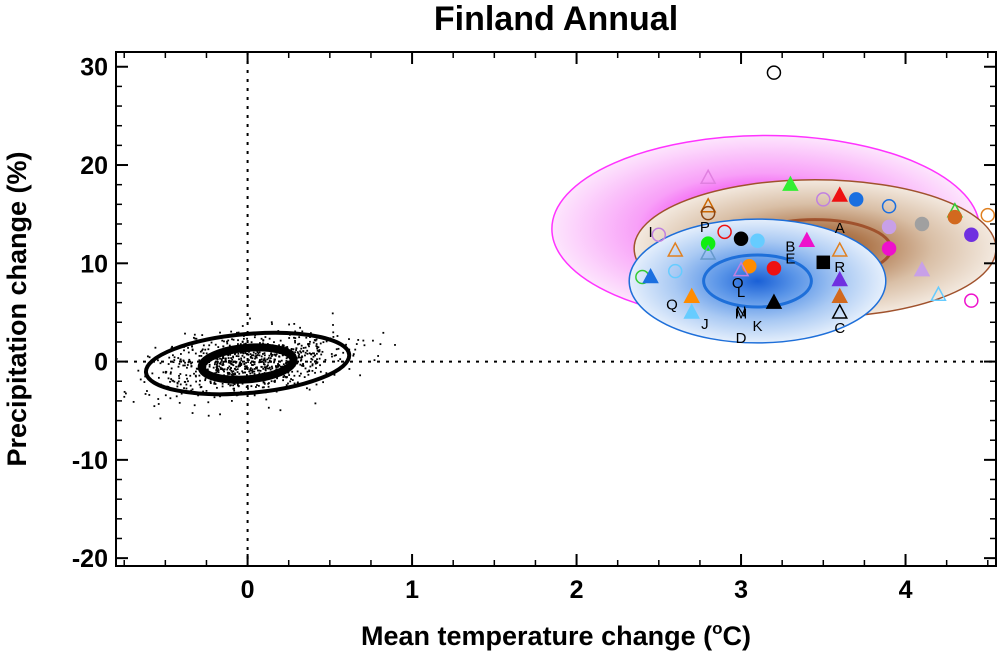 The height and width of the screenshot is (657, 1000). What do you see at coordinates (691, 311) in the screenshot?
I see `model-triangle-marker` at bounding box center [691, 311].